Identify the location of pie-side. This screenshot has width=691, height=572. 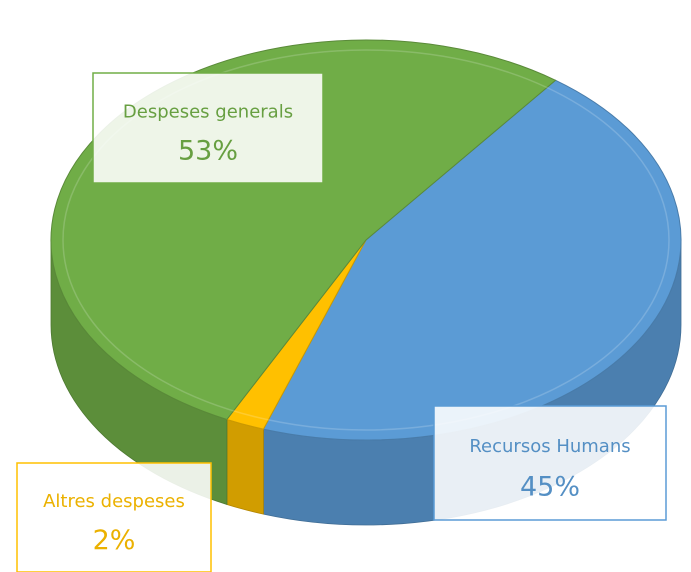
(245, 466).